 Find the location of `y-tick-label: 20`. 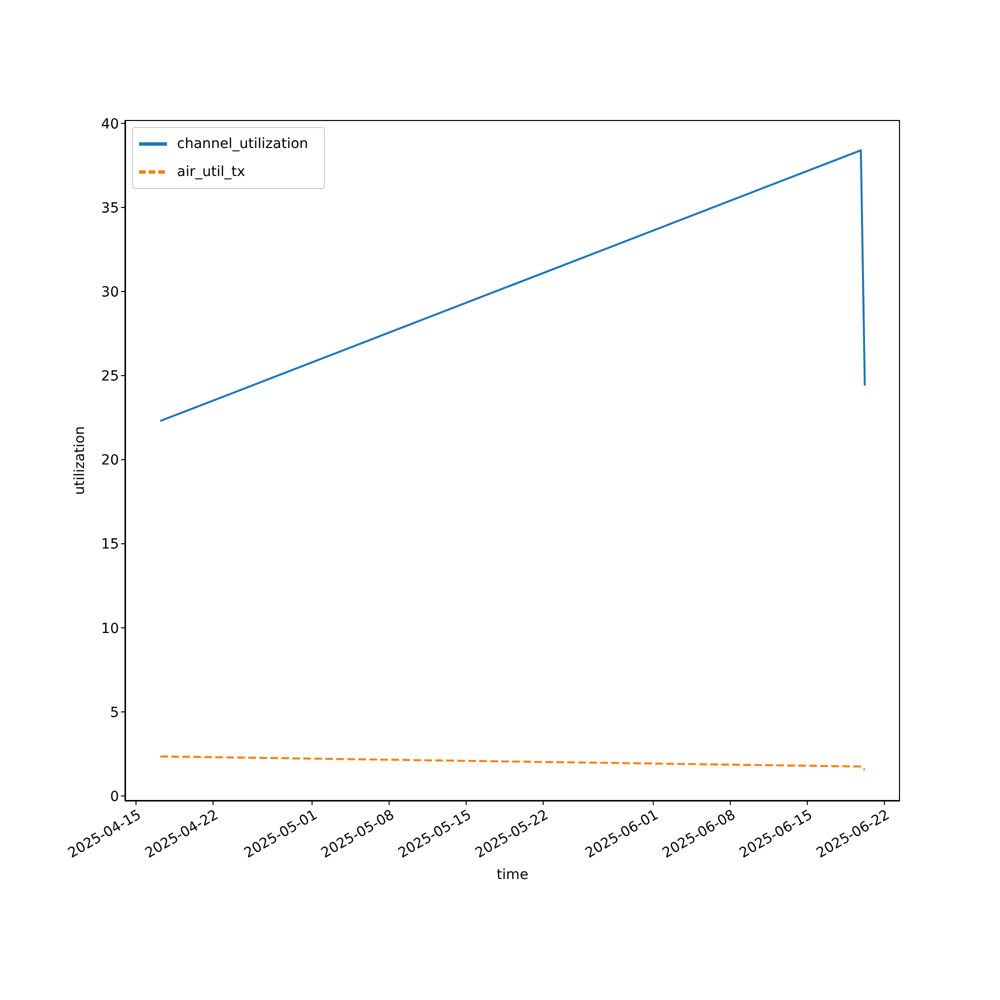

y-tick-label: 20 is located at coordinates (110, 460).